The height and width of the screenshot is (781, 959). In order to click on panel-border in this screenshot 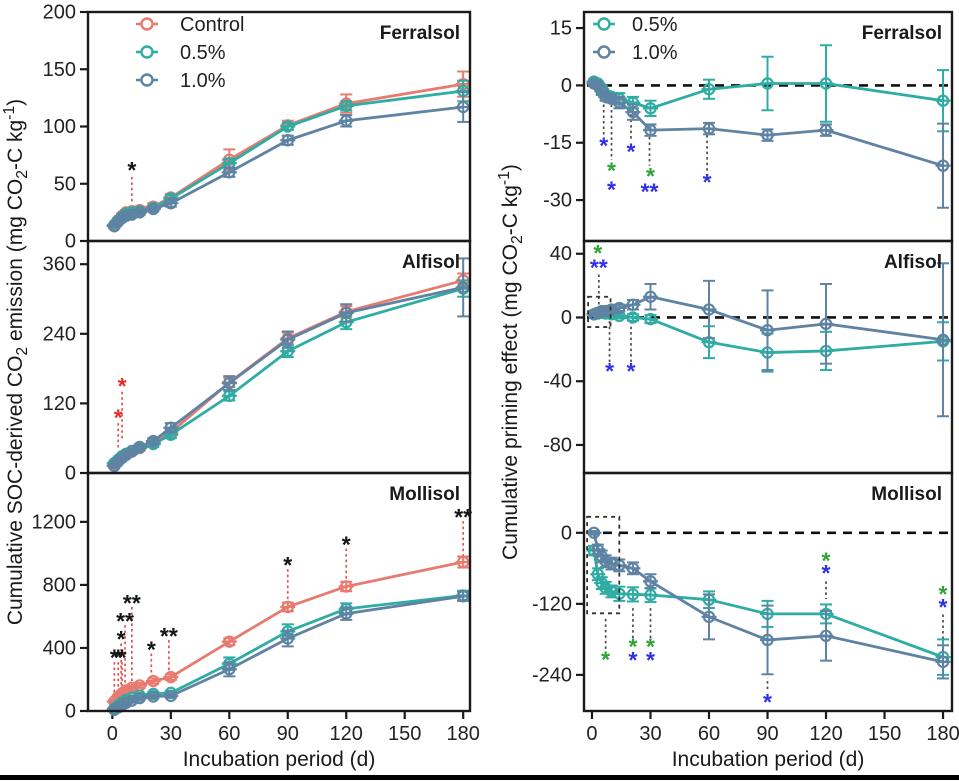, I will do `click(279, 592)`.